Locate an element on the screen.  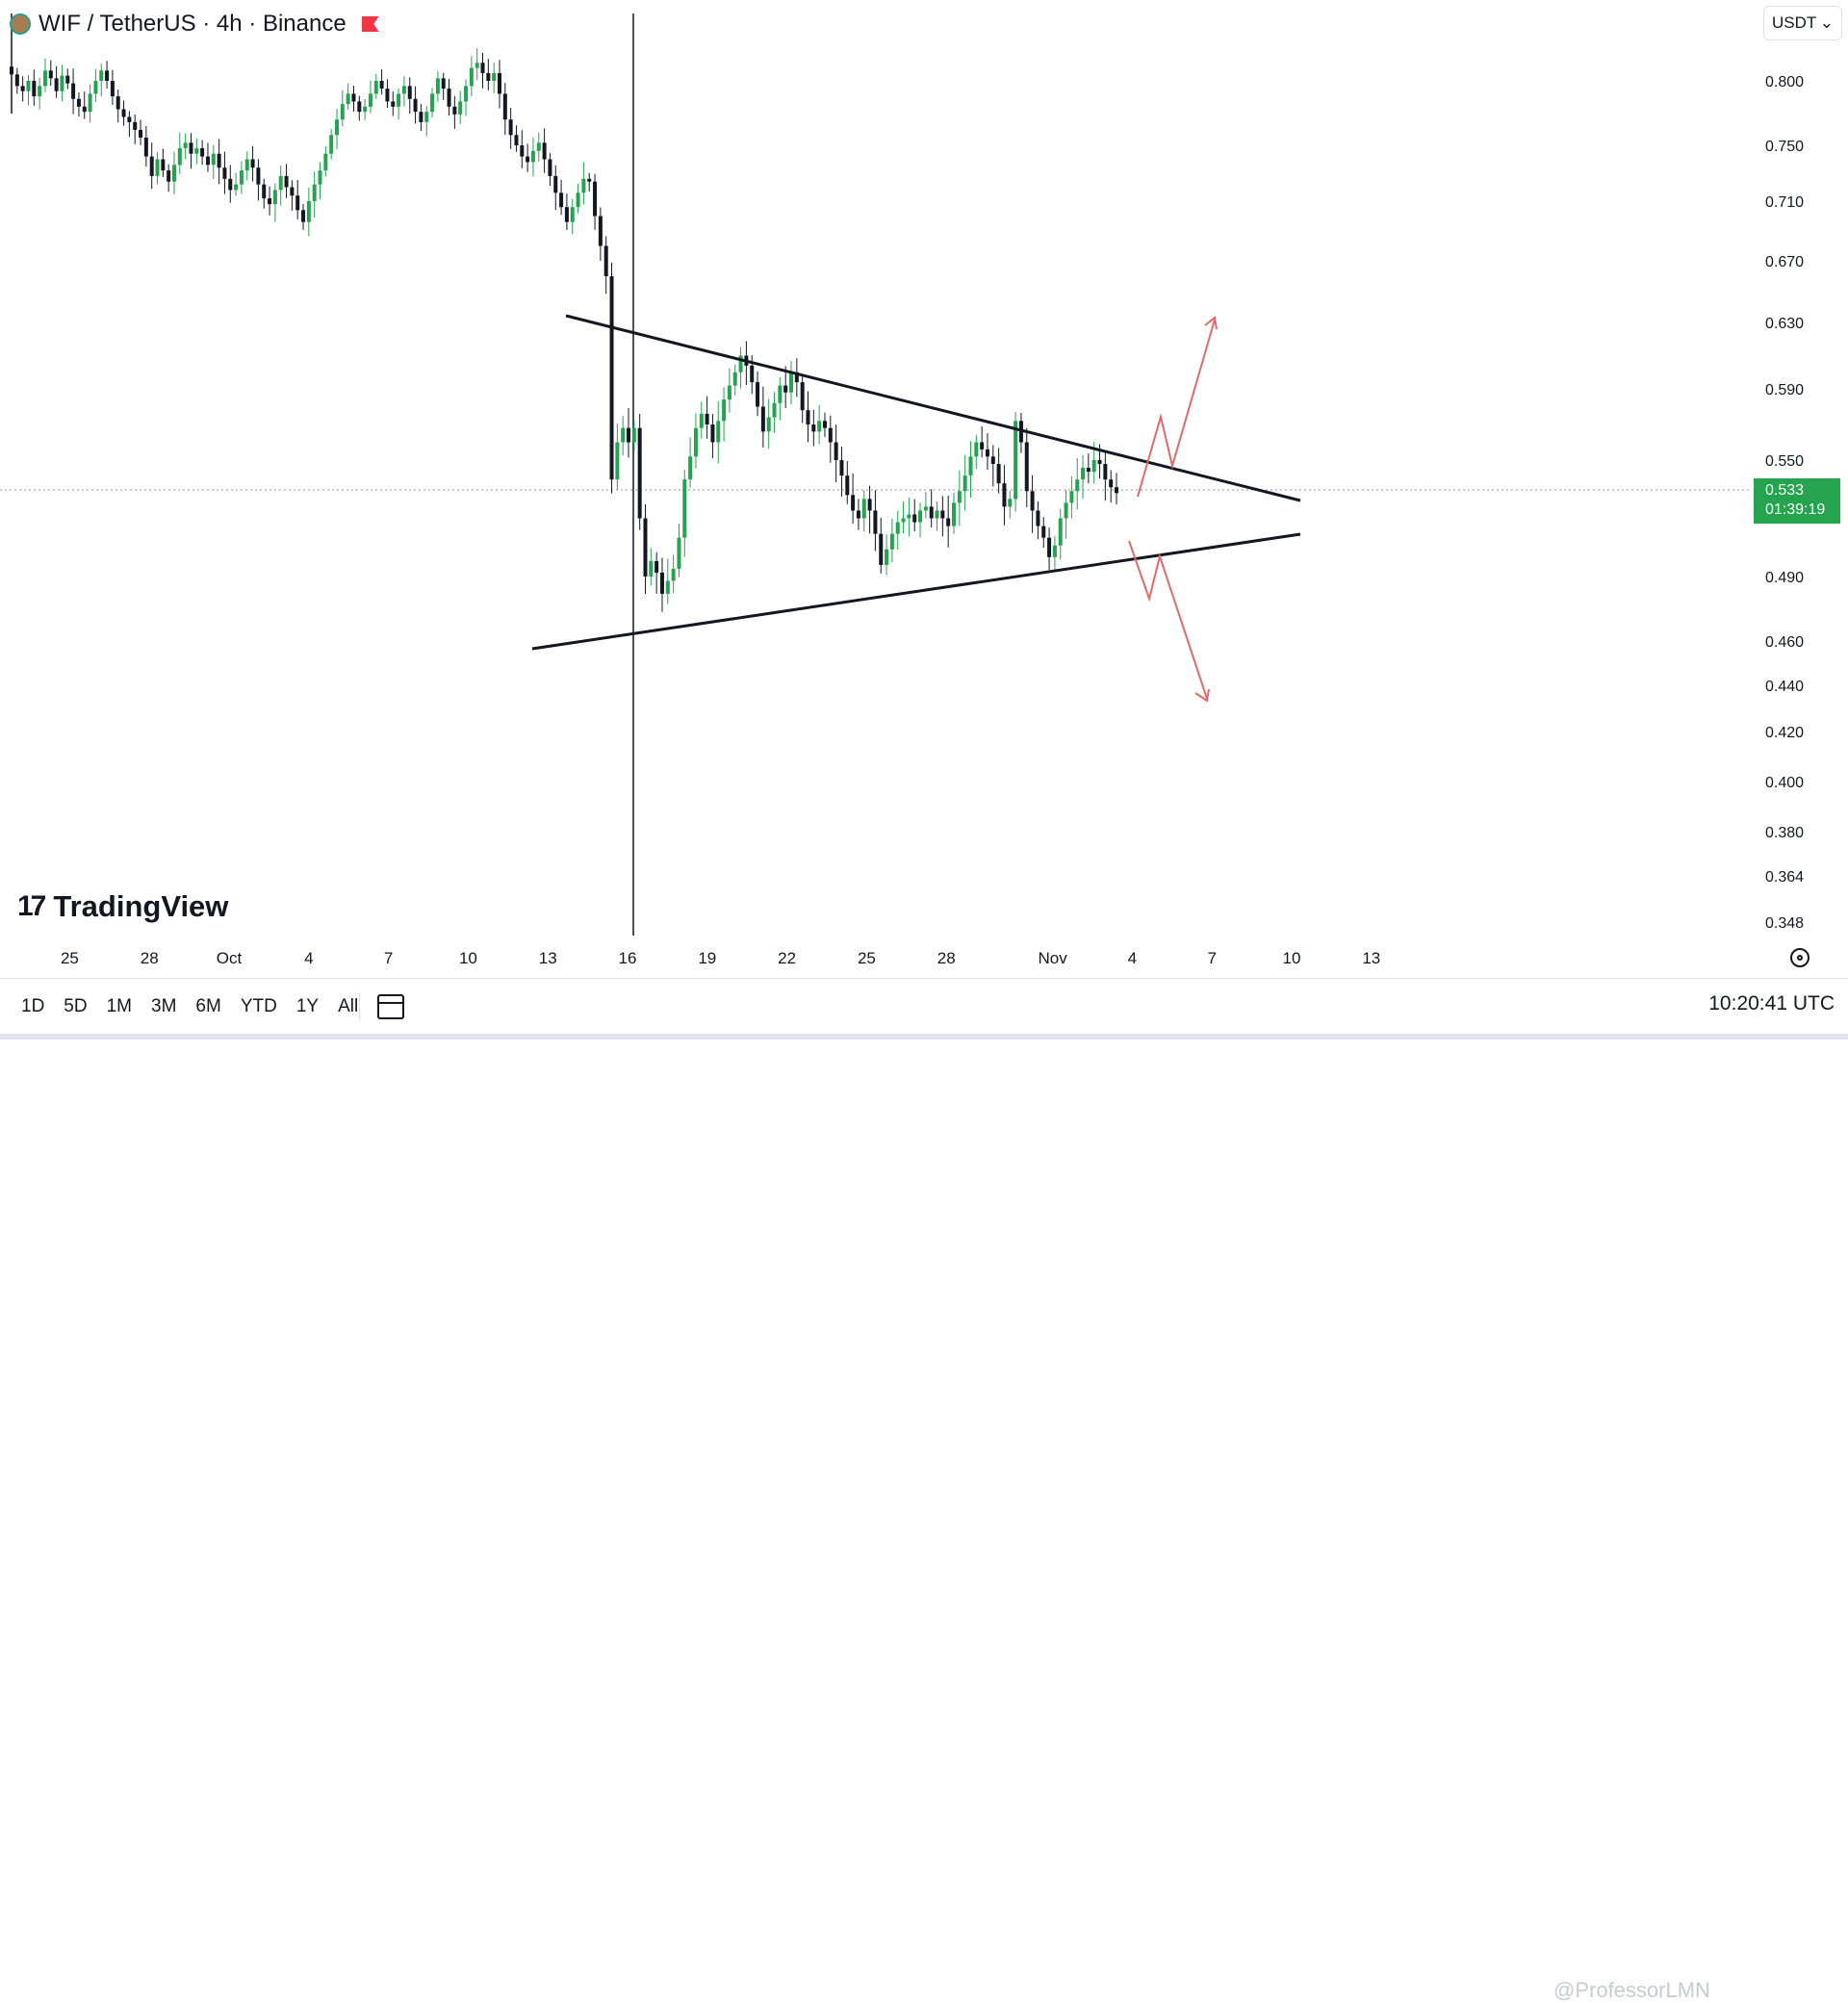
current-price-value: 0.533 is located at coordinates (1785, 491).